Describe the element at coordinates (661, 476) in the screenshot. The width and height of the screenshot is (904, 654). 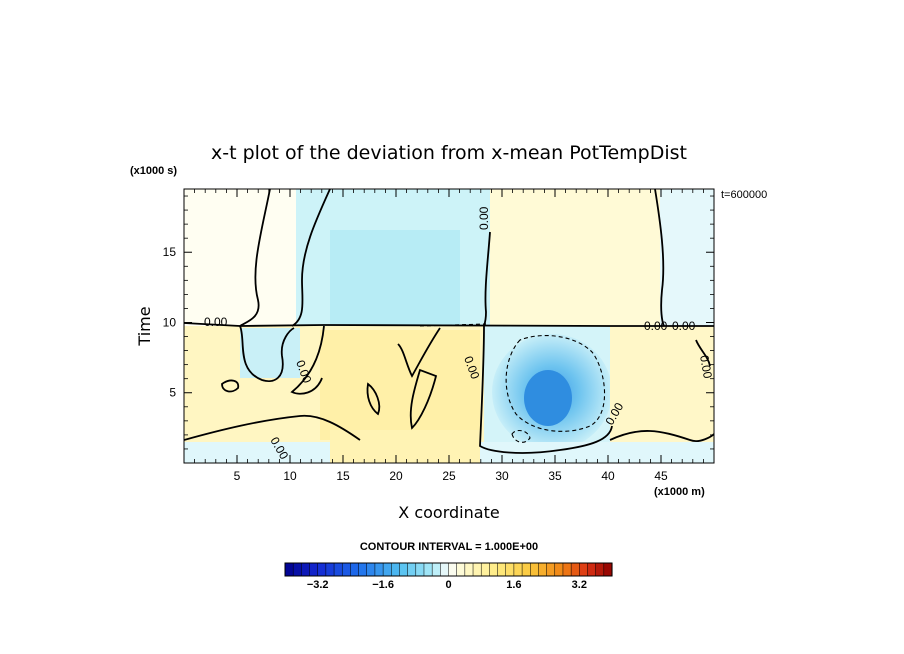
I see `x-tick-label: 45` at that location.